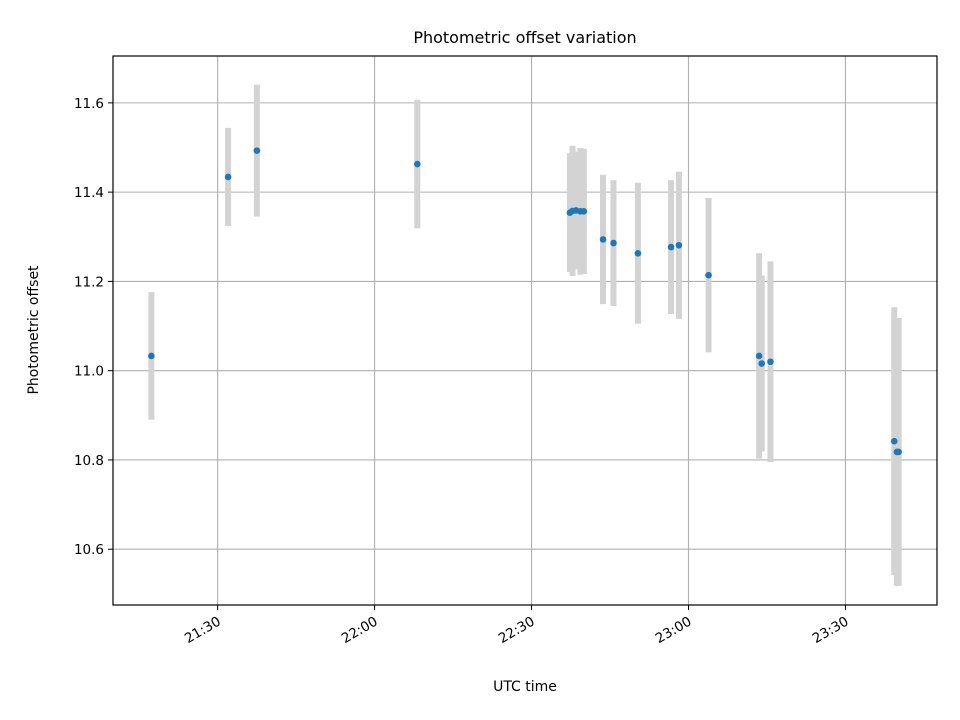 This screenshot has width=960, height=720. Describe the element at coordinates (89, 550) in the screenshot. I see `y-tick-label: 10.6` at that location.